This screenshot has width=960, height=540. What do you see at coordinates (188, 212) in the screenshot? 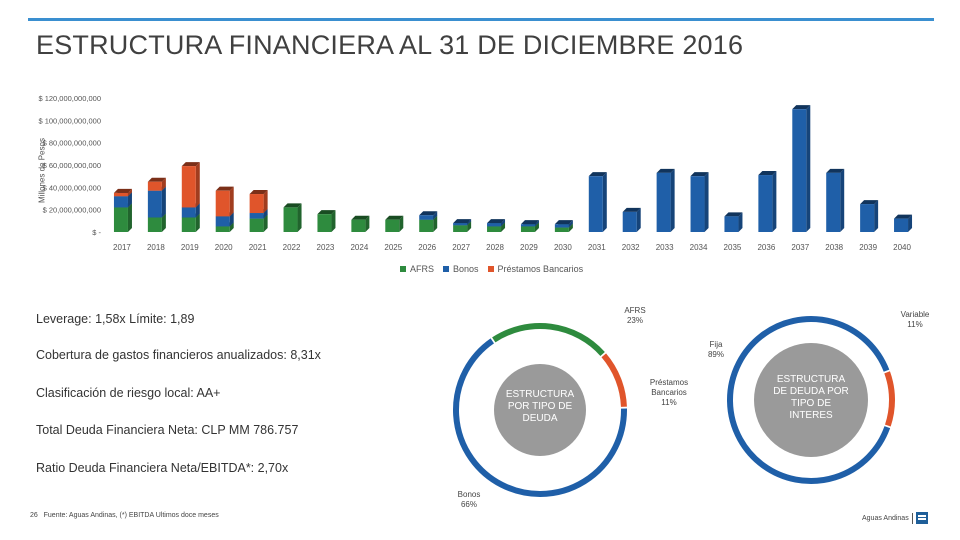
I see `bar-bonos-2019` at bounding box center [188, 212].